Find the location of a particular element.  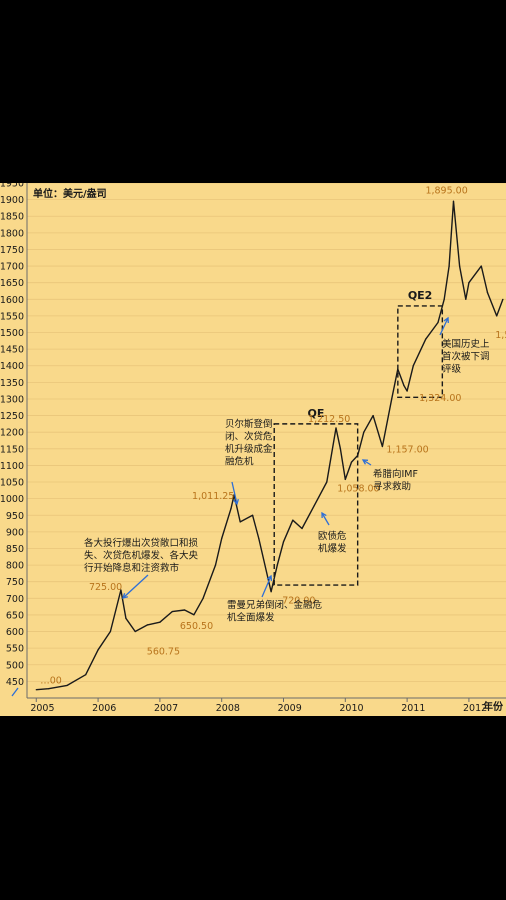

annotation-text: 失、次贷危机爆发、各大央 is located at coordinates (141, 556).